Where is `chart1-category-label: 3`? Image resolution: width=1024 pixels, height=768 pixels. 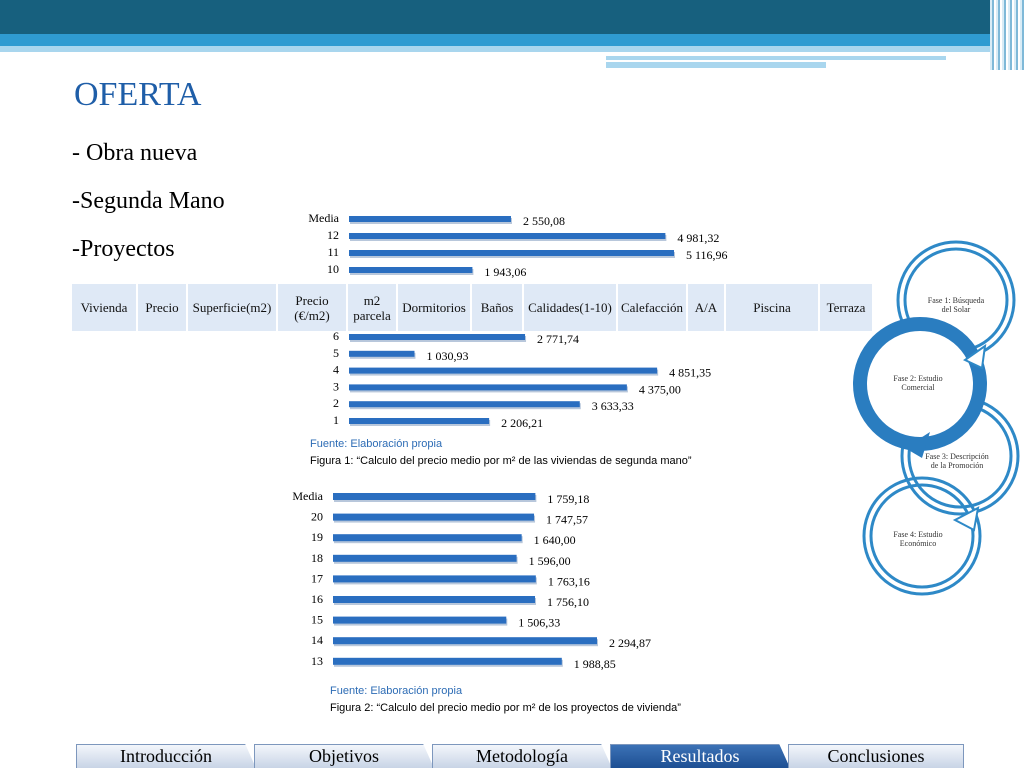 chart1-category-label: 3 is located at coordinates (336, 386).